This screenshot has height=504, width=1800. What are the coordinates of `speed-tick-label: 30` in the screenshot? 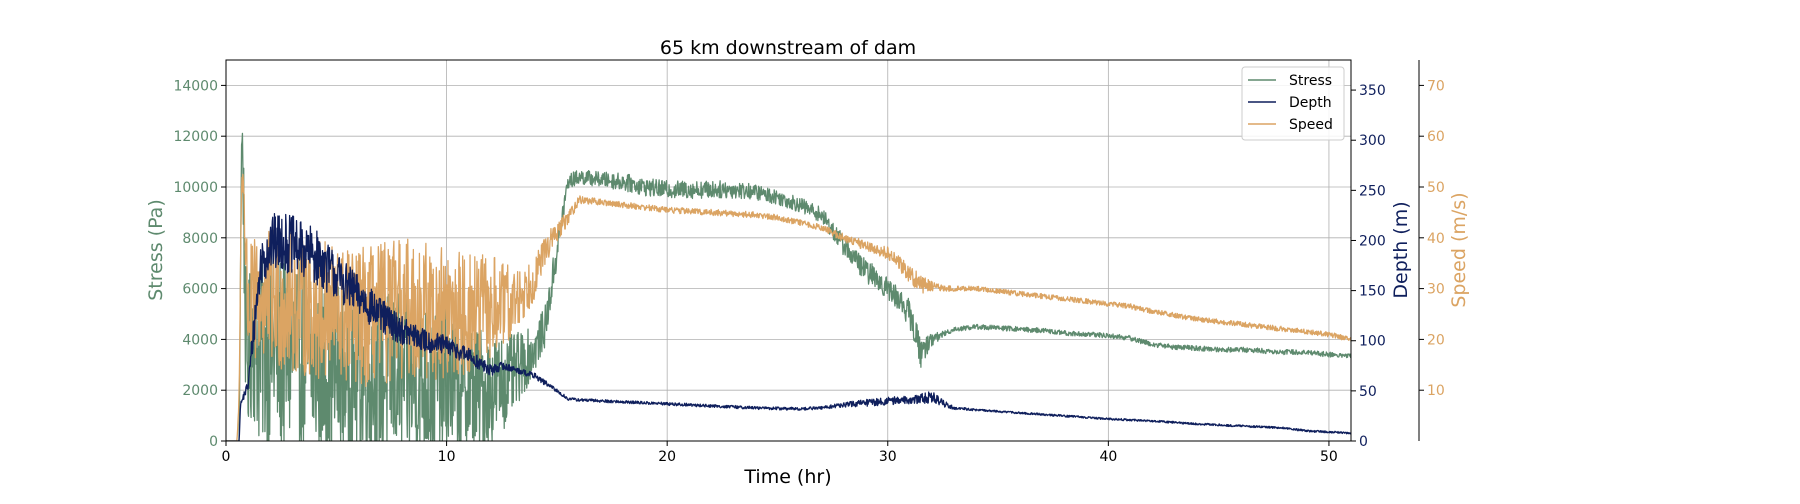 It's located at (1436, 290).